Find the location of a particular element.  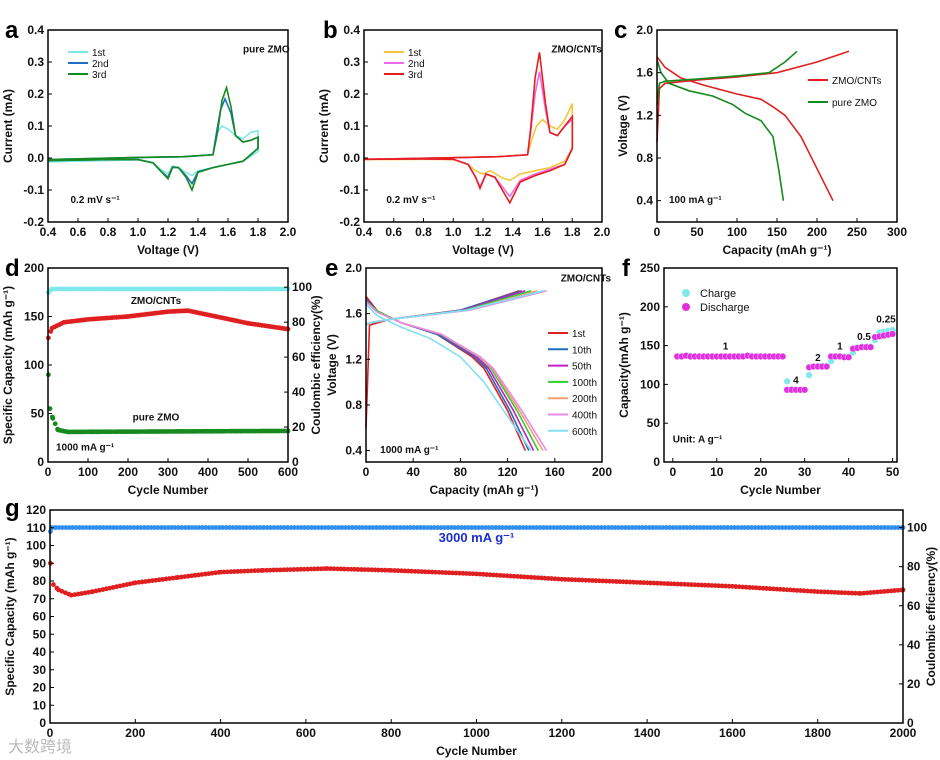

legend-label: ZMO/CNTs is located at coordinates (856, 81).